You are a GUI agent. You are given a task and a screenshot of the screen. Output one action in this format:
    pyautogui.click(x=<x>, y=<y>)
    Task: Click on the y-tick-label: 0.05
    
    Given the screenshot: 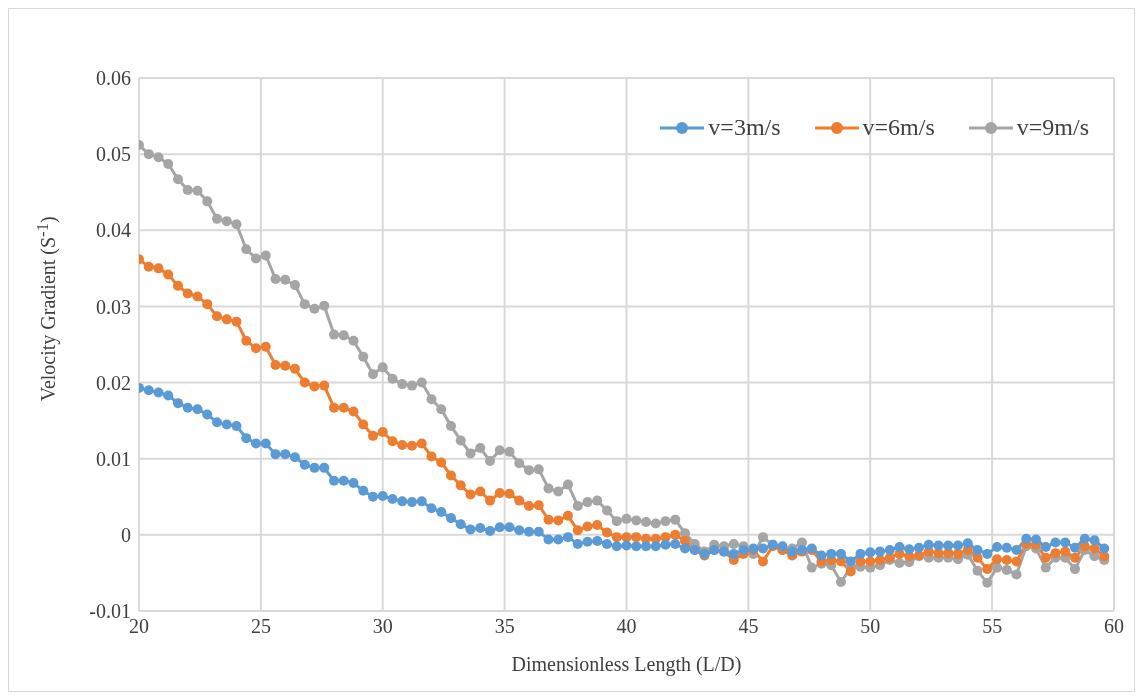 What is the action you would take?
    pyautogui.click(x=113, y=154)
    